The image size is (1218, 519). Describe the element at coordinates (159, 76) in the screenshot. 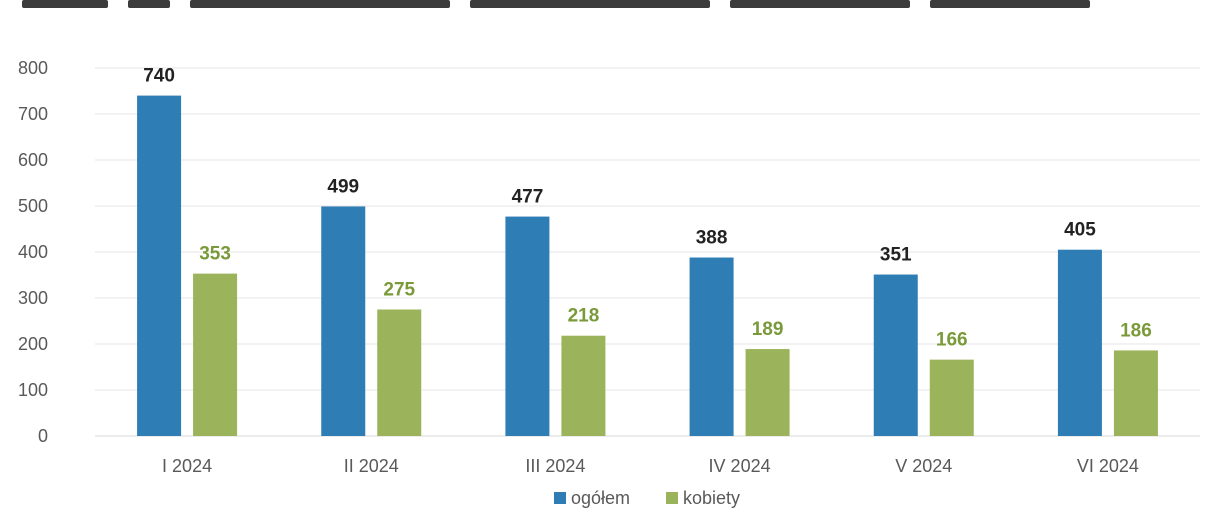

I see `data-label: 740` at that location.